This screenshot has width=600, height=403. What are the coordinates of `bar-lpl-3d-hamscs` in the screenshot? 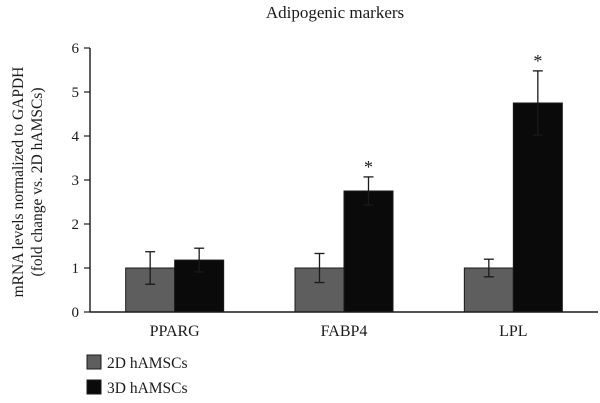 It's located at (537, 207).